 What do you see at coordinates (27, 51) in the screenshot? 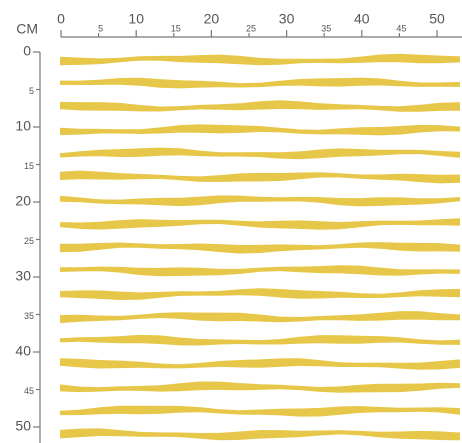
I see `y-tick-label: 0` at bounding box center [27, 51].